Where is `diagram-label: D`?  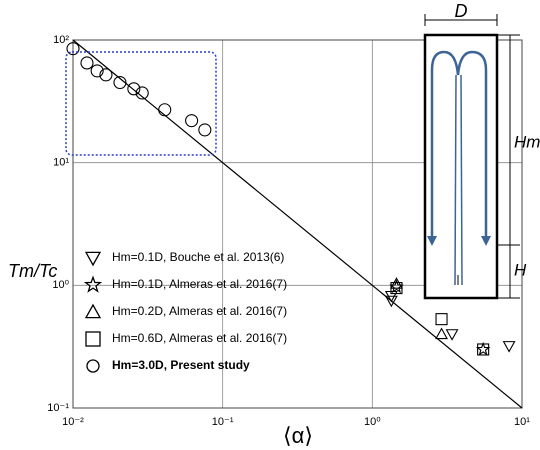 diagram-label: D is located at coordinates (461, 11).